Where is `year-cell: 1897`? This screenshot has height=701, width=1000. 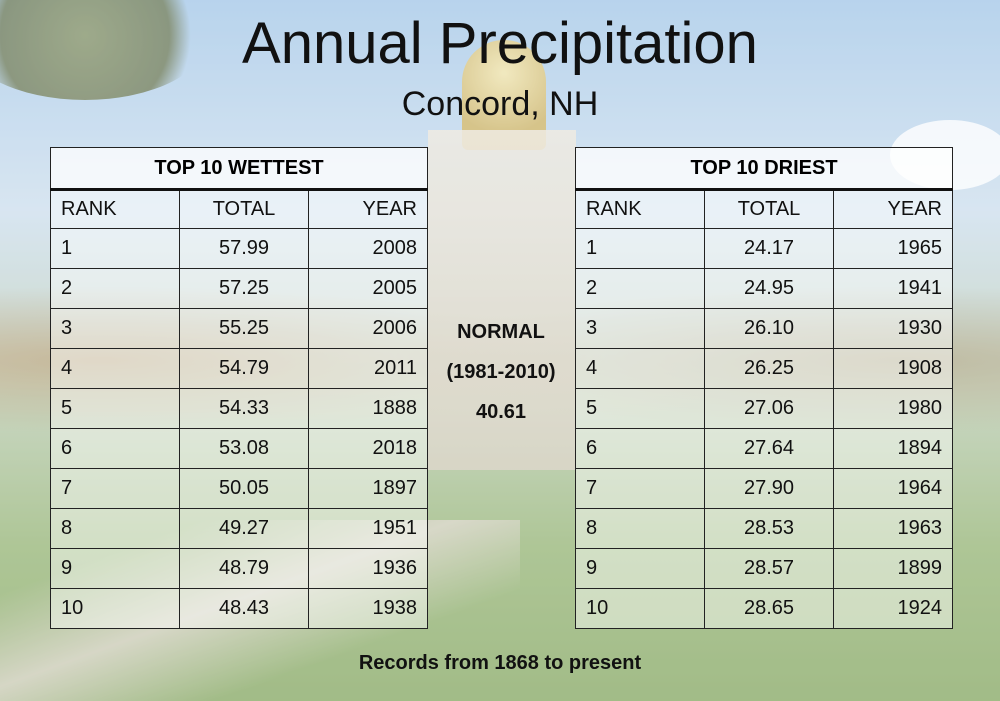
year-cell: 1897 is located at coordinates (368, 488).